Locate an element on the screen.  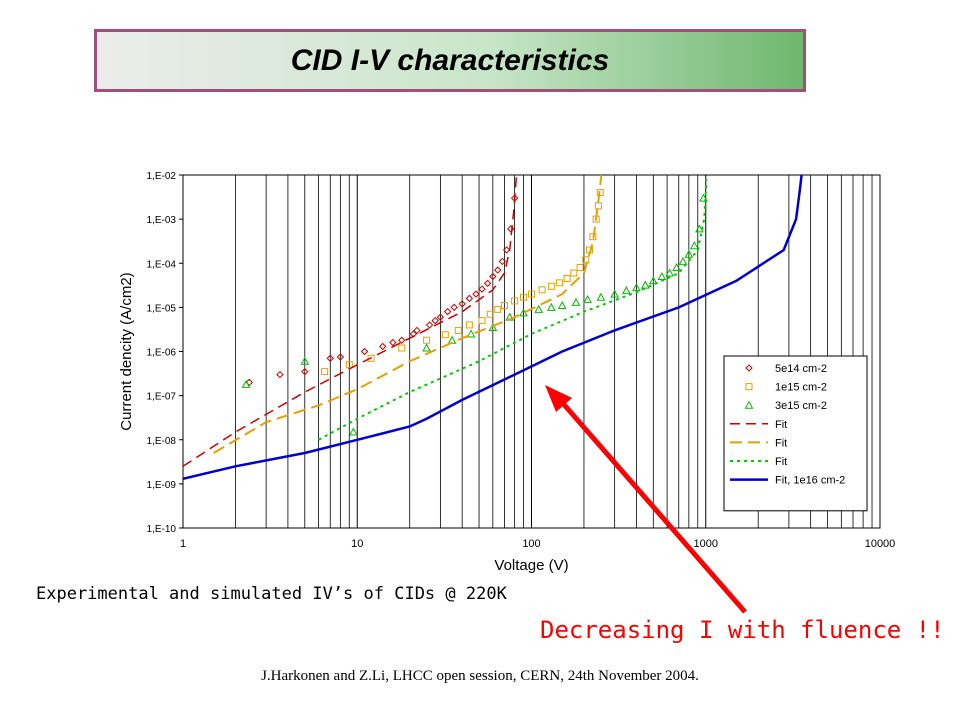
arrow-shaft is located at coordinates (652, 506).